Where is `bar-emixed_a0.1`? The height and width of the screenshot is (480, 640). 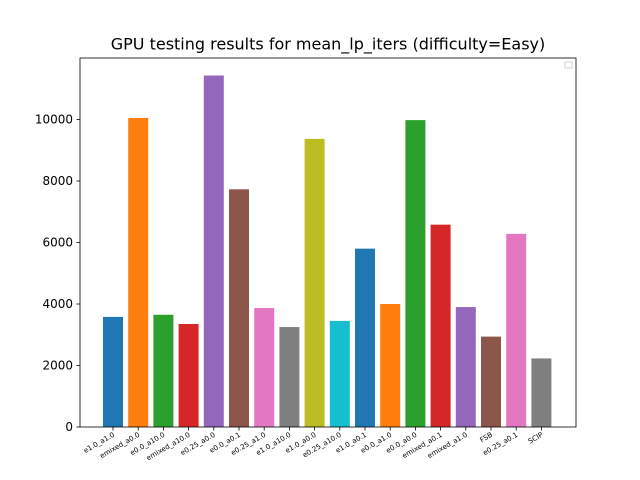 bar-emixed_a0.1 is located at coordinates (440, 325).